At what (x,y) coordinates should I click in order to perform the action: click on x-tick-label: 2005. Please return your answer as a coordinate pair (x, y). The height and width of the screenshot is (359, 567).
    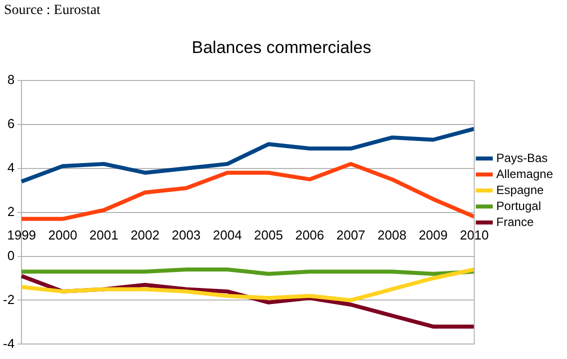
    Looking at the image, I should click on (268, 235).